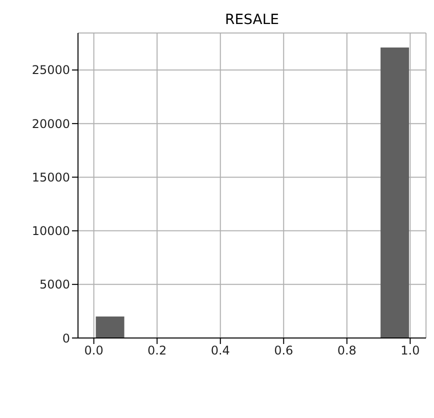 Image resolution: width=434 pixels, height=418 pixels. Describe the element at coordinates (51, 70) in the screenshot. I see `y-tick-label: 25000` at that location.